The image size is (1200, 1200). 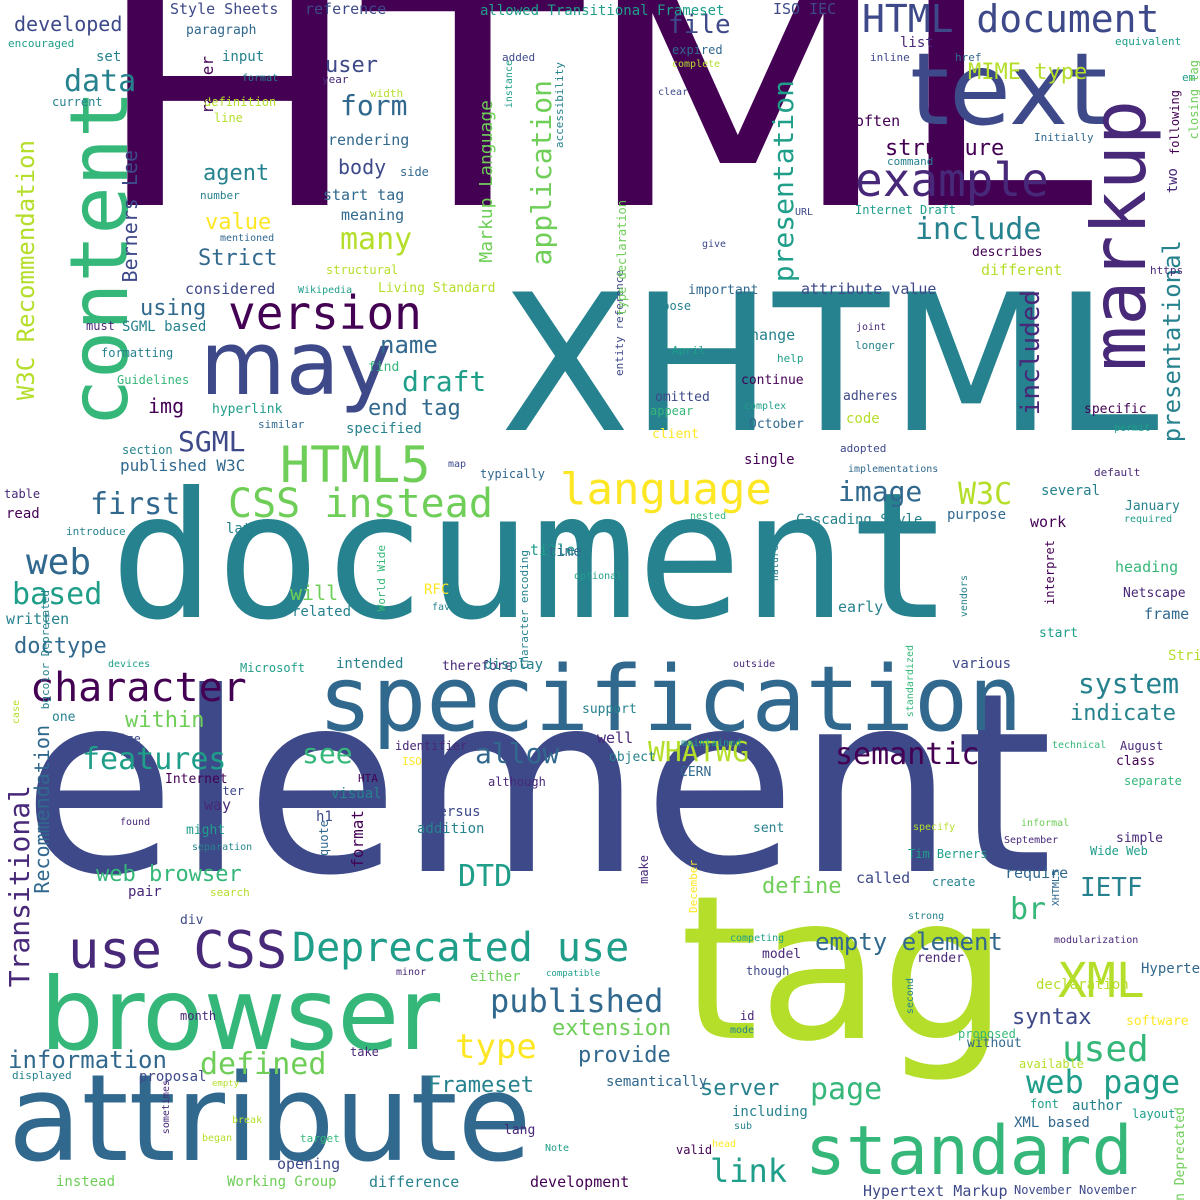 What do you see at coordinates (486, 181) in the screenshot?
I see `word-markup-language: Markup Language` at bounding box center [486, 181].